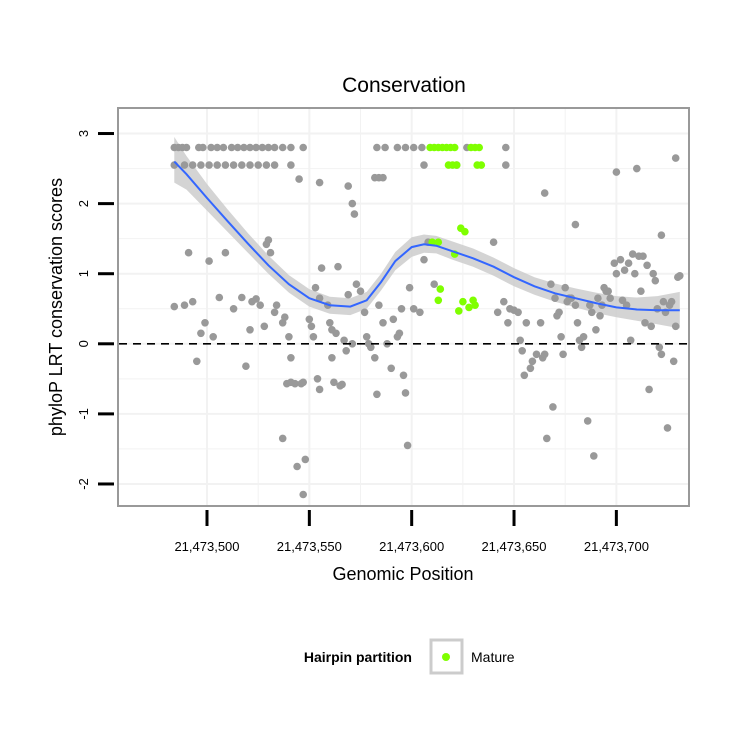 This screenshot has width=750, height=750. Describe the element at coordinates (83, 273) in the screenshot. I see `y-tick-label: 1` at that location.